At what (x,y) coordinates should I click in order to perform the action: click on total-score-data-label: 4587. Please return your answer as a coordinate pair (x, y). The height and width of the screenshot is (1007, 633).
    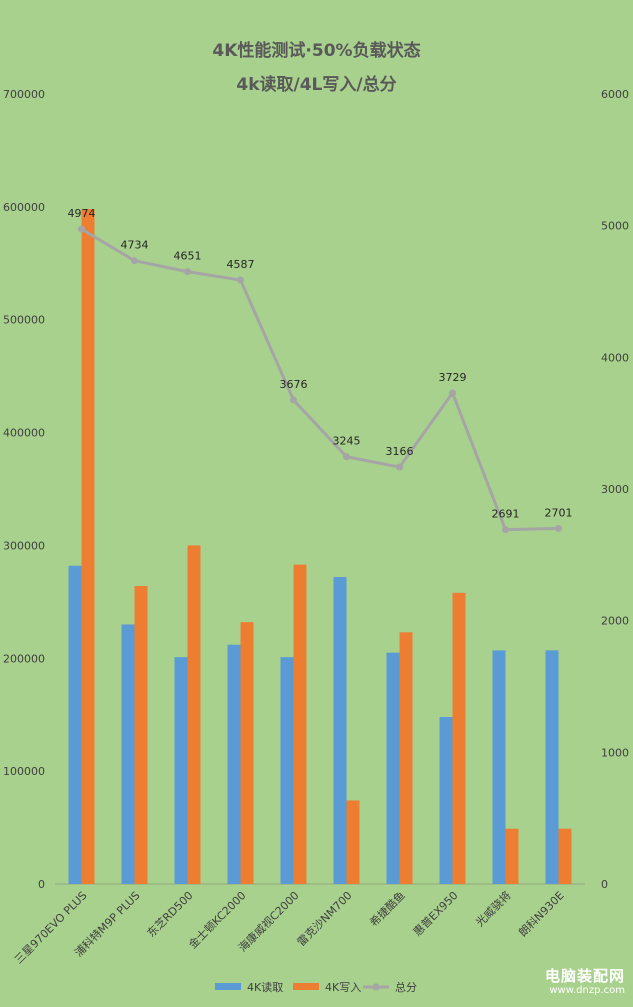
    Looking at the image, I should click on (241, 264).